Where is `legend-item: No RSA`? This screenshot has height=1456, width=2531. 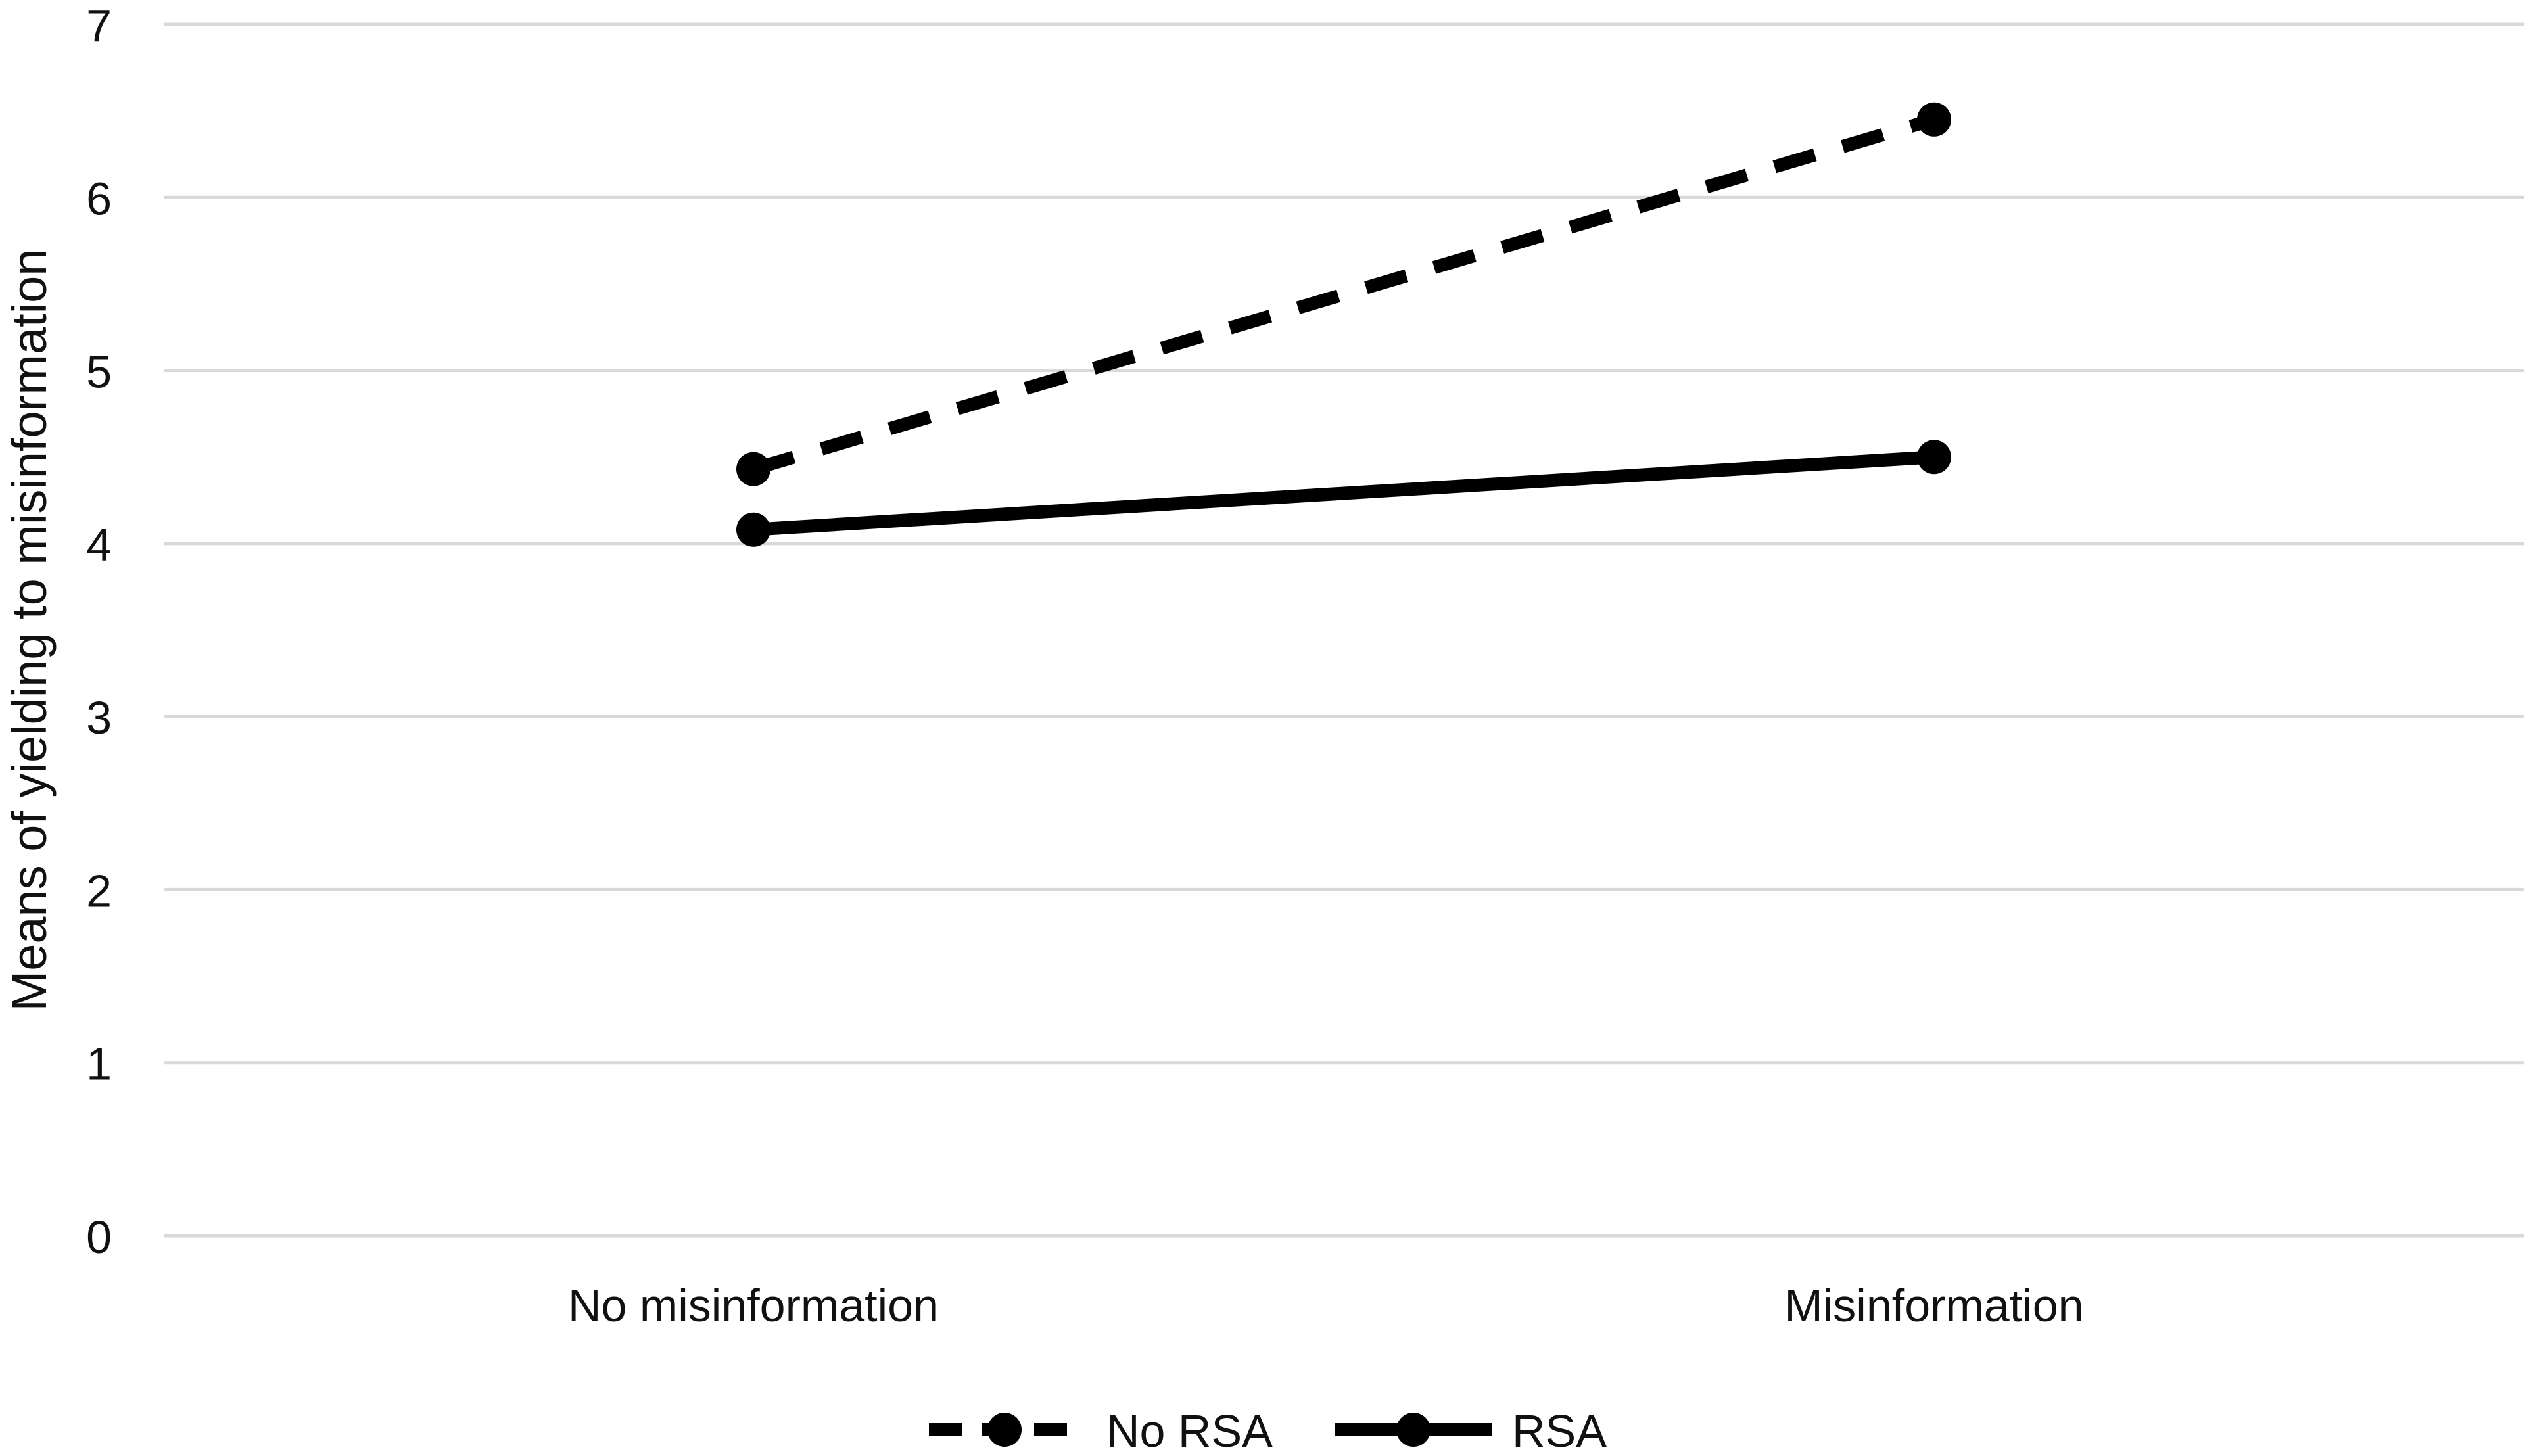
legend-item: No RSA is located at coordinates (1101, 1430).